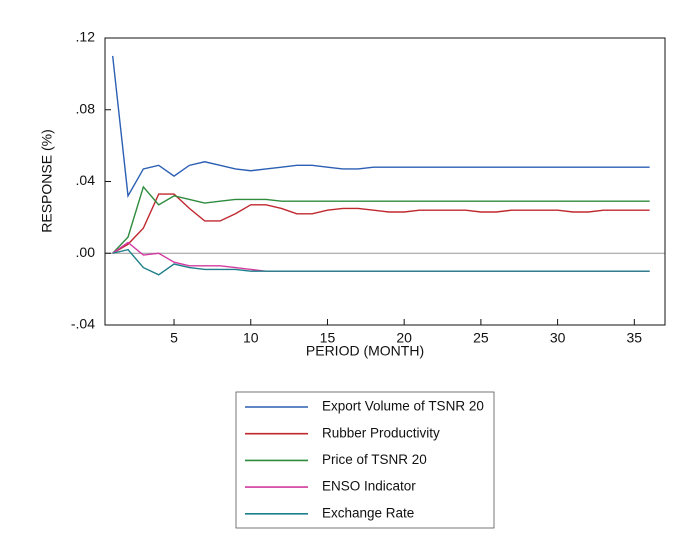  I want to click on legend-frame, so click(365, 460).